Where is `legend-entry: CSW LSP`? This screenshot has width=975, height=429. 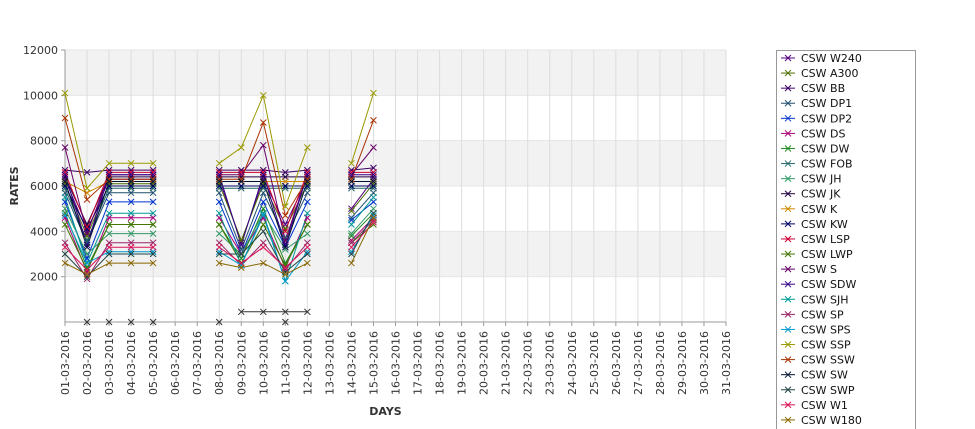 legend-entry: CSW LSP is located at coordinates (815, 239).